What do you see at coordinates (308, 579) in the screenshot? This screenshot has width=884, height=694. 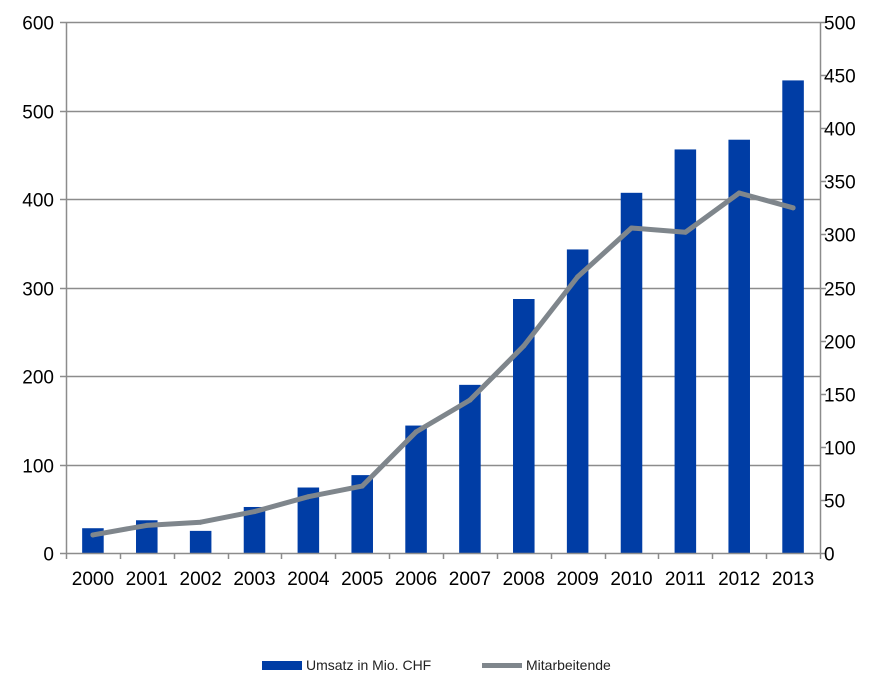 I see `x-tick-label: 2004` at bounding box center [308, 579].